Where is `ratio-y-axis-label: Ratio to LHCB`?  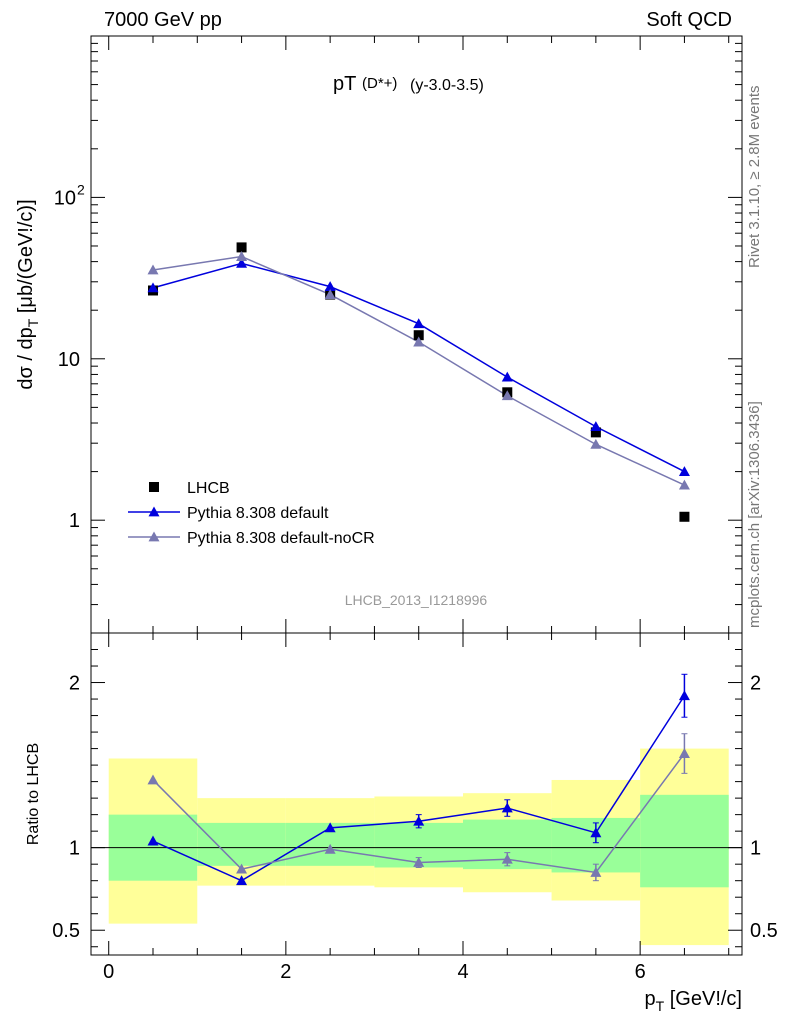
ratio-y-axis-label: Ratio to LHCB is located at coordinates (33, 794).